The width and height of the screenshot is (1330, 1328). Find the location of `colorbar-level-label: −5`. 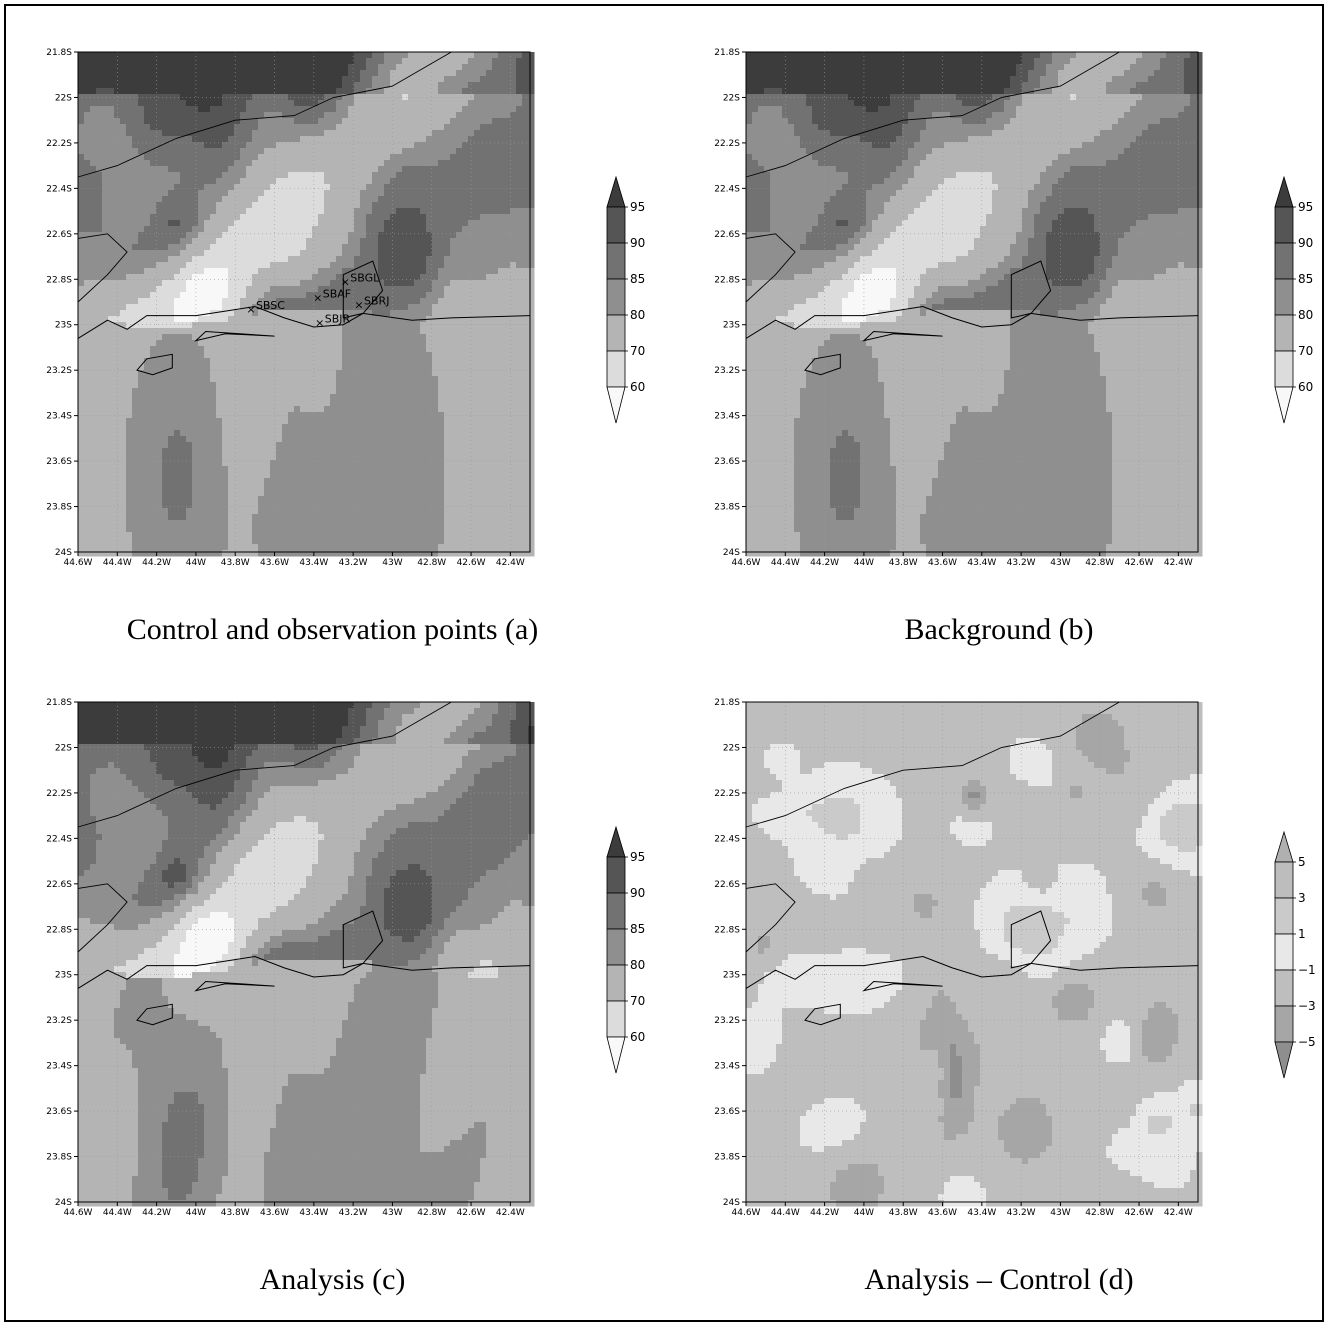

colorbar-level-label: −5 is located at coordinates (1307, 1042).